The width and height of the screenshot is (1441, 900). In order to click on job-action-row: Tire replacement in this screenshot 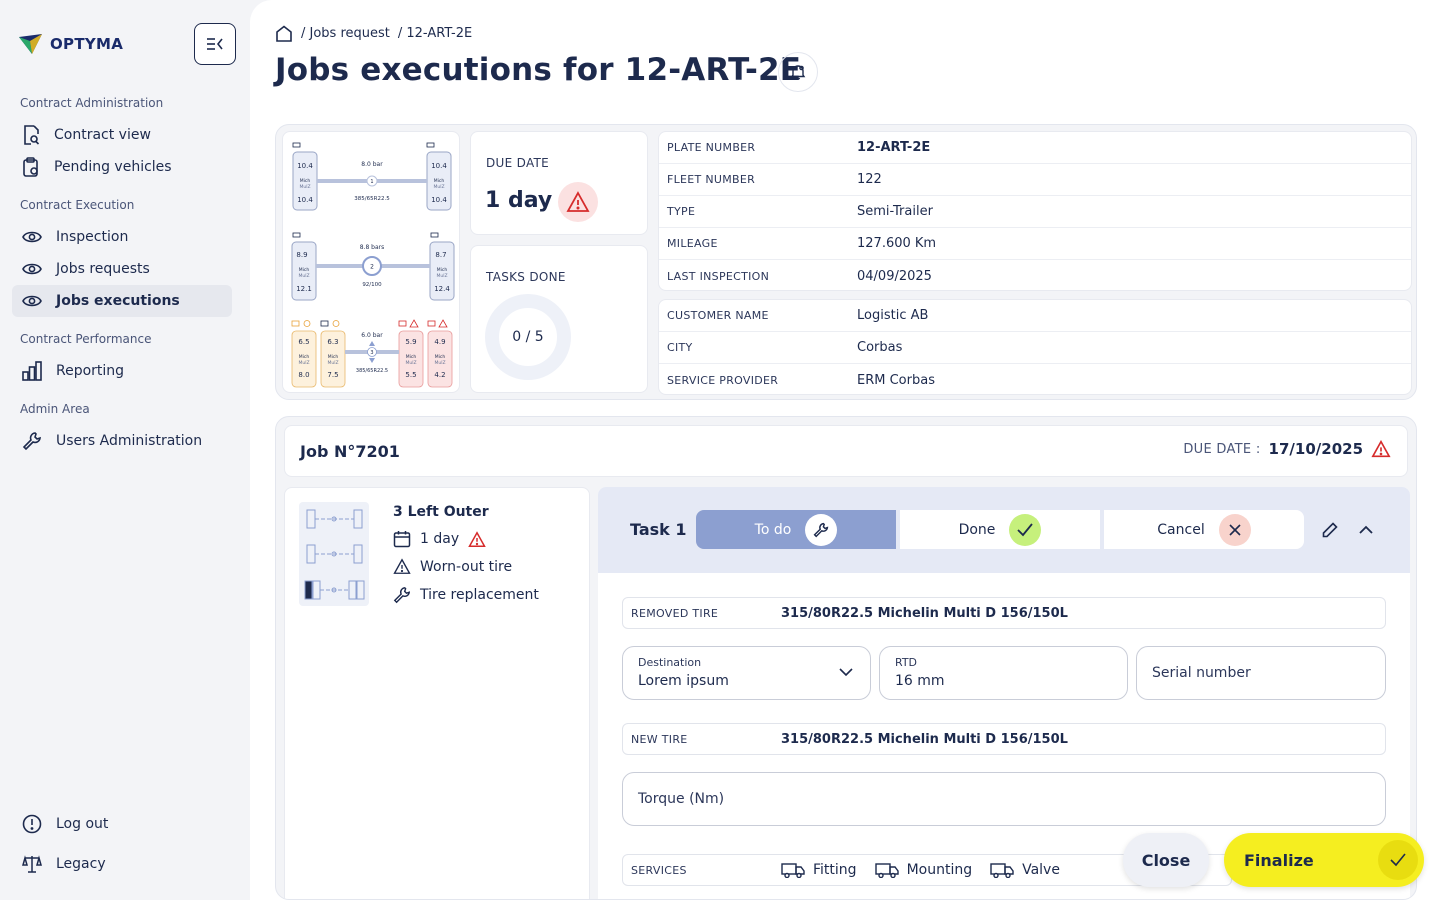, I will do `click(466, 595)`.